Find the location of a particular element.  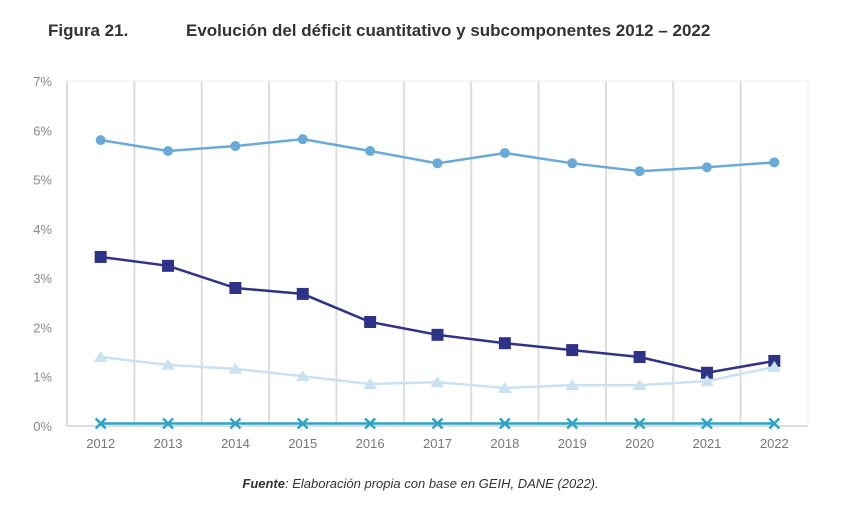

y-tick-label: 2% is located at coordinates (42, 327).